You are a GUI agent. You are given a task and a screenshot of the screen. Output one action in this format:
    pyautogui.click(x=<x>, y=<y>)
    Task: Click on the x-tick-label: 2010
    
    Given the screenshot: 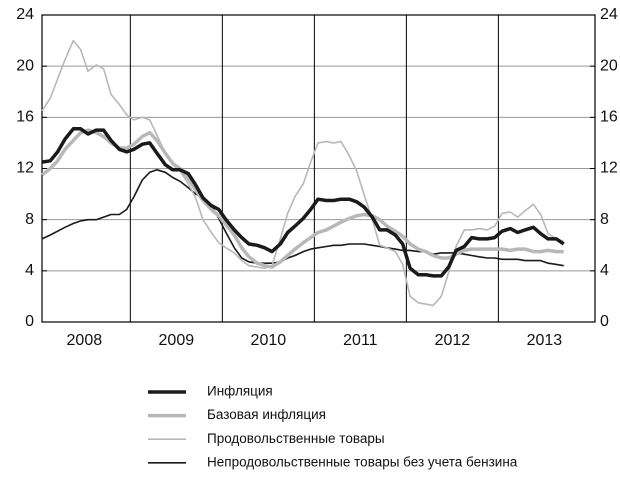 What is the action you would take?
    pyautogui.click(x=269, y=340)
    